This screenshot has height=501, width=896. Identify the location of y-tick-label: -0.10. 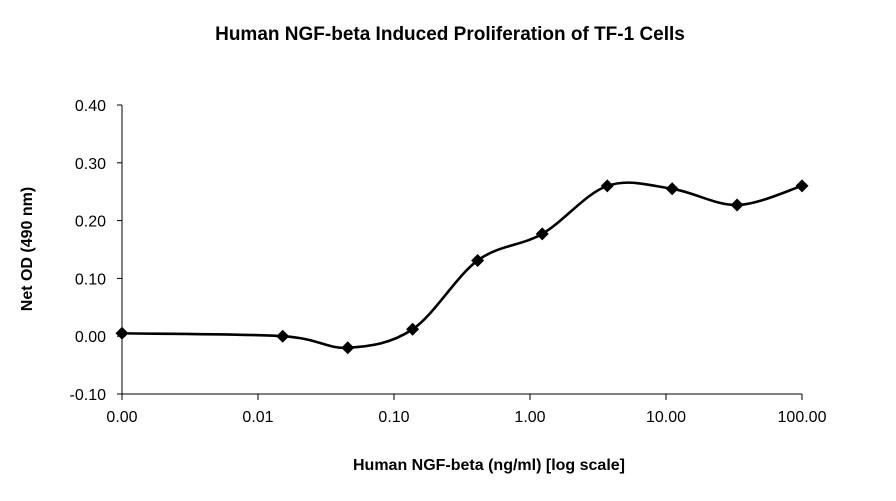
(88, 395).